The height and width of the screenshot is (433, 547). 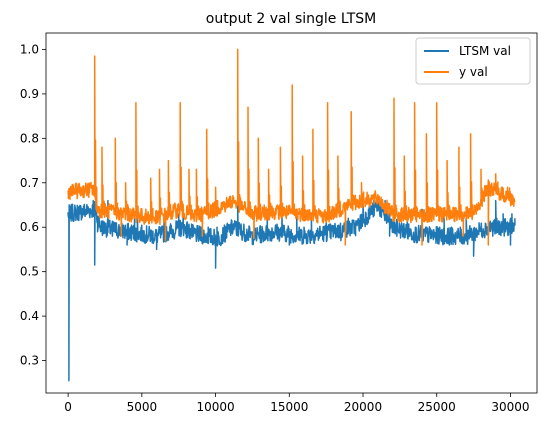 I want to click on legend-label: LTSM val, so click(x=485, y=51).